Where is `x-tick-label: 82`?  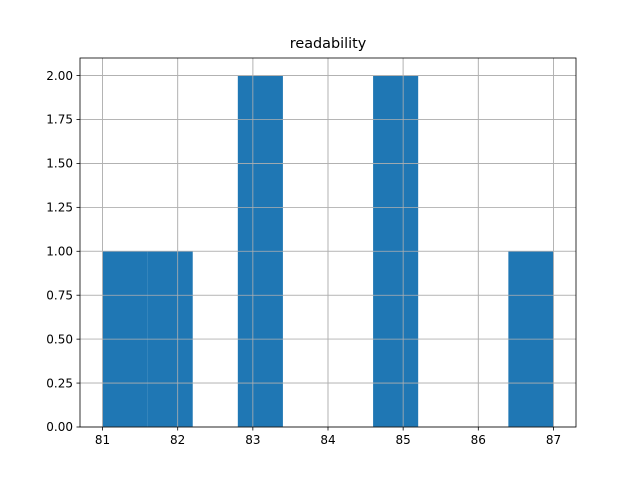
x-tick-label: 82 is located at coordinates (177, 440).